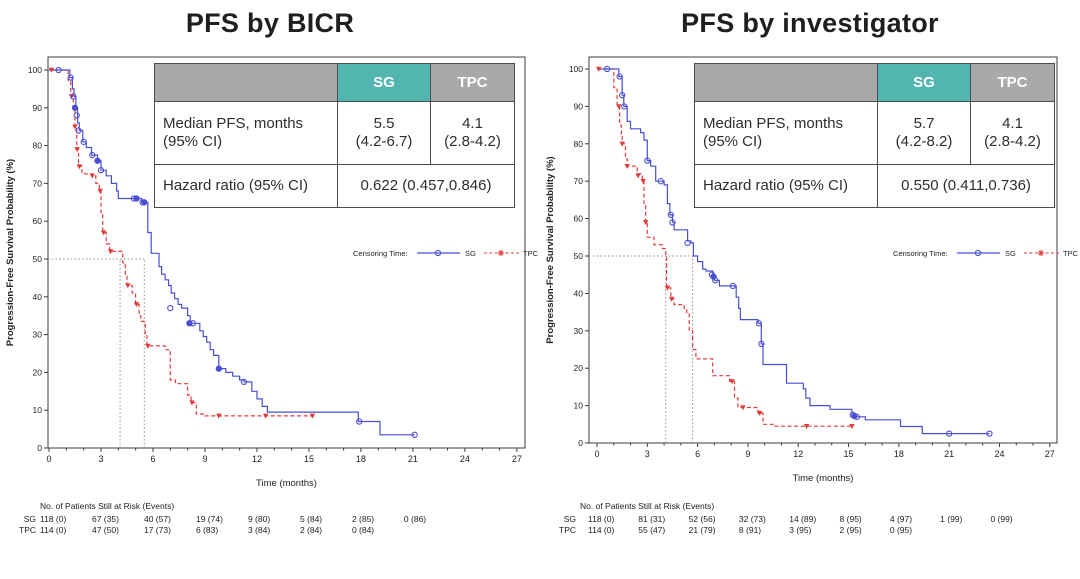 Image resolution: width=1080 pixels, height=579 pixels. Describe the element at coordinates (702, 530) in the screenshot. I see `risk-cell: 21 (79)` at that location.